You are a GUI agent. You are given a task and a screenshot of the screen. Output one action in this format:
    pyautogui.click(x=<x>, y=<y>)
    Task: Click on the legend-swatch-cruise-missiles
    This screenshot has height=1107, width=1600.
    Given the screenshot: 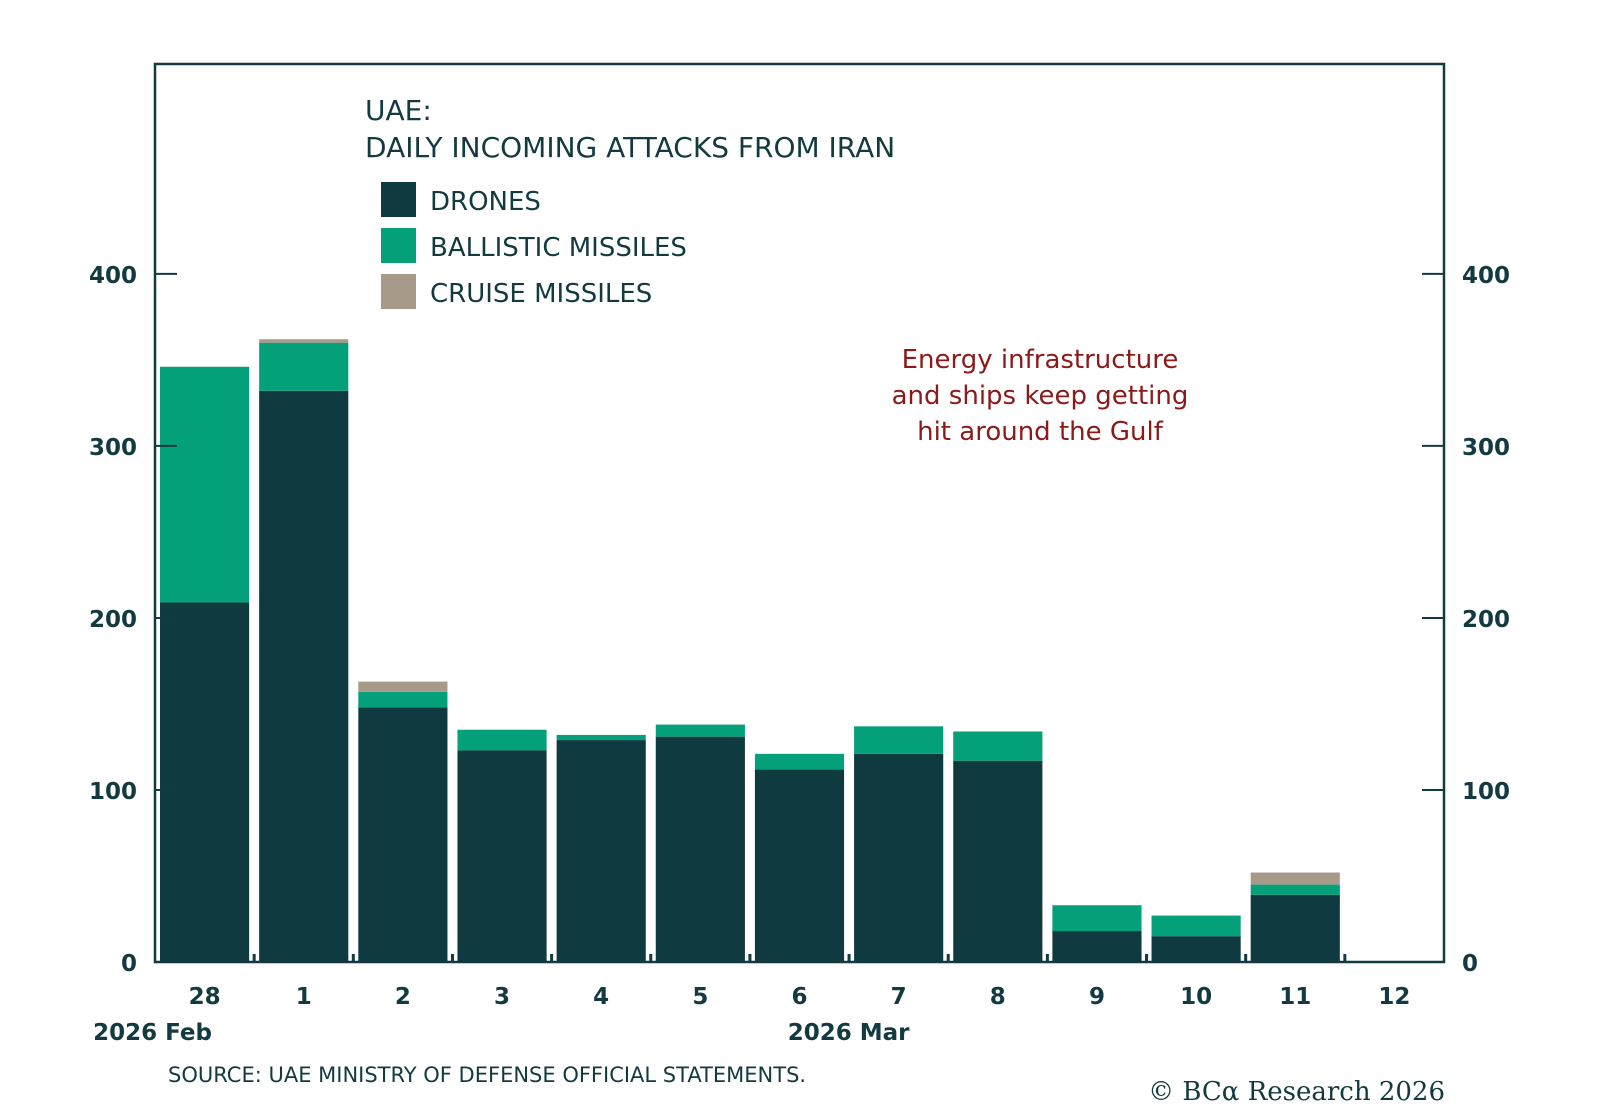 What is the action you would take?
    pyautogui.click(x=398, y=291)
    